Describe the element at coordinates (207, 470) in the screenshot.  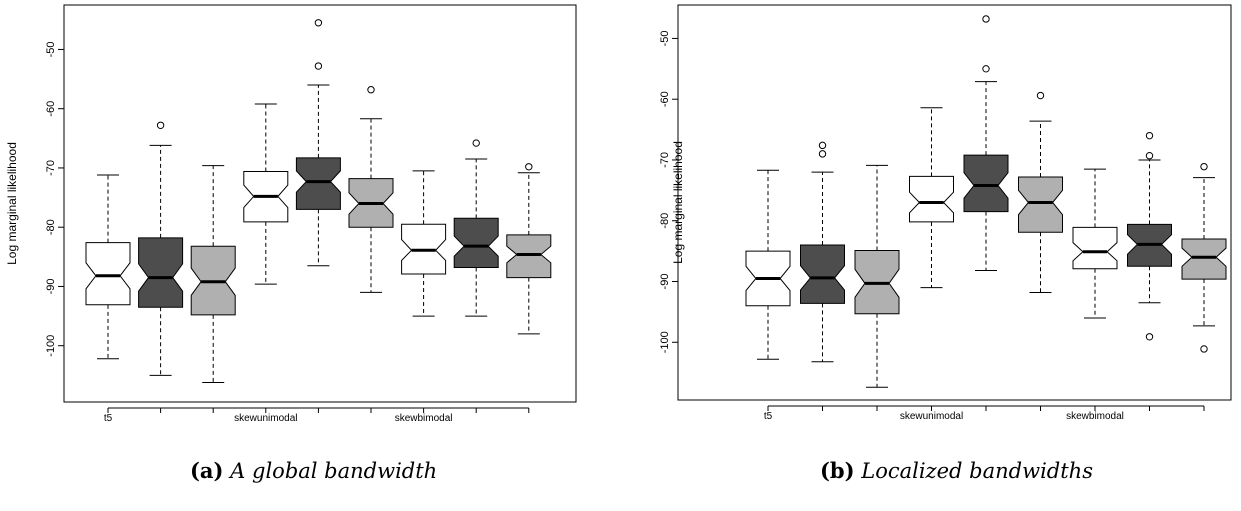
I see `caption-a-label: (a)` at that location.